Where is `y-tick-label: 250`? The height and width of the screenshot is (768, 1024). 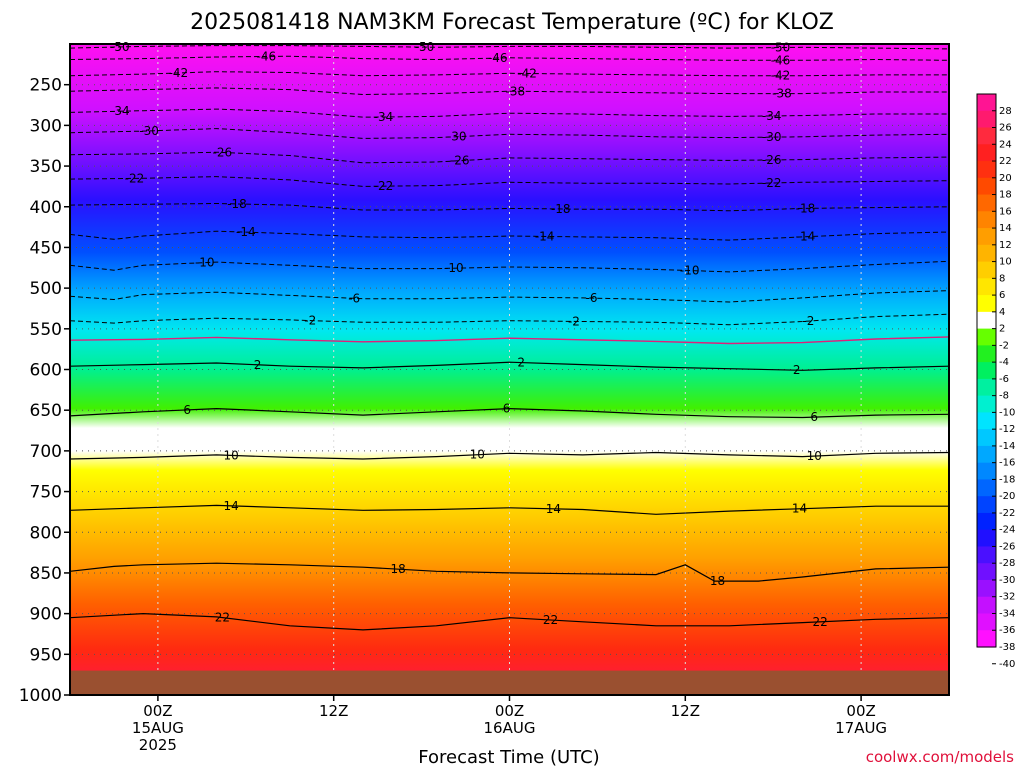
y-tick-label: 250 is located at coordinates (46, 86).